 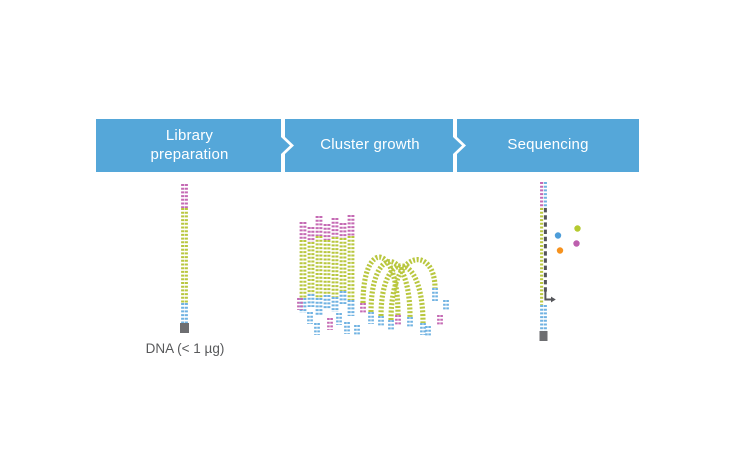 What do you see at coordinates (577, 228) in the screenshot?
I see `nucleotide-green-dot` at bounding box center [577, 228].